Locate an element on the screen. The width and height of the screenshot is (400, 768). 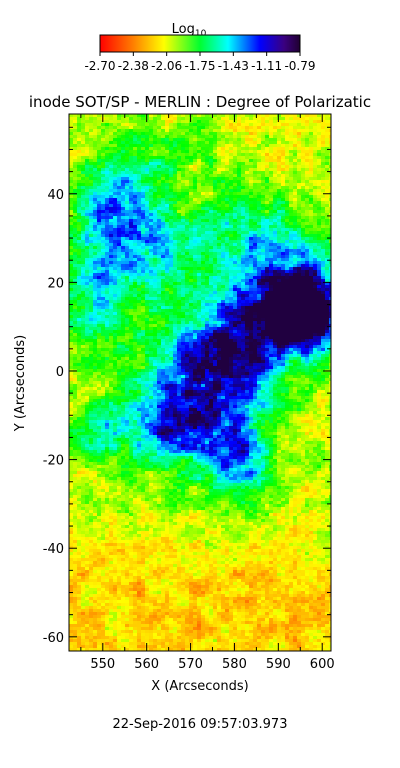
x-tick-label: 600 is located at coordinates (322, 664).